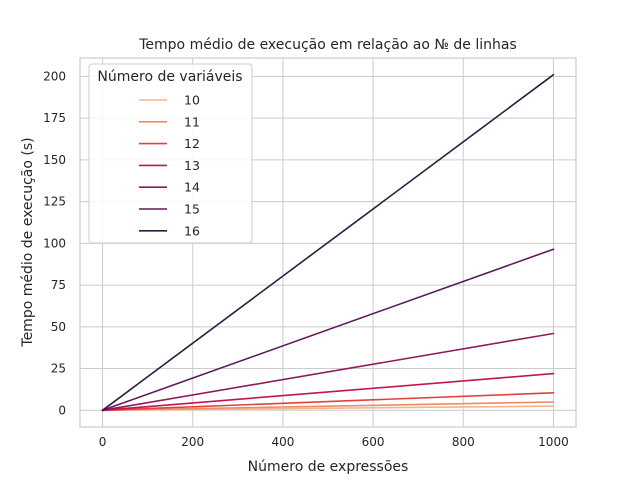 This screenshot has height=480, width=640. Describe the element at coordinates (58, 285) in the screenshot. I see `y-tick-label: 75` at that location.